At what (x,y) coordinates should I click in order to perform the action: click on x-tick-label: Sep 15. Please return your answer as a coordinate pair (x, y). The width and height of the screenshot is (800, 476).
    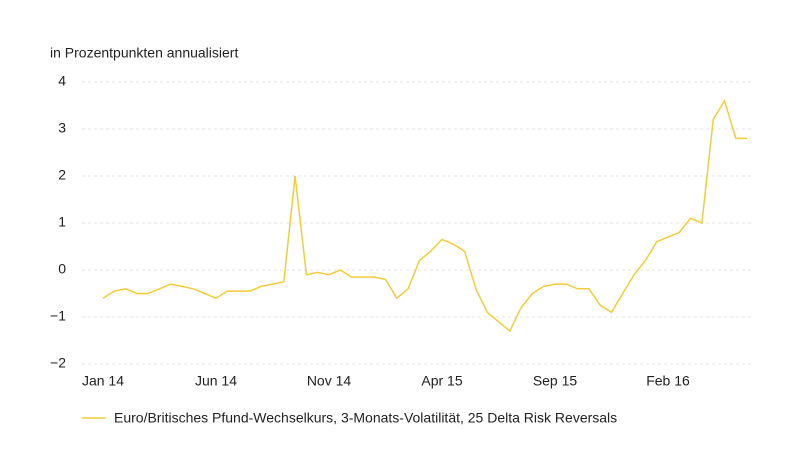
    Looking at the image, I should click on (555, 381).